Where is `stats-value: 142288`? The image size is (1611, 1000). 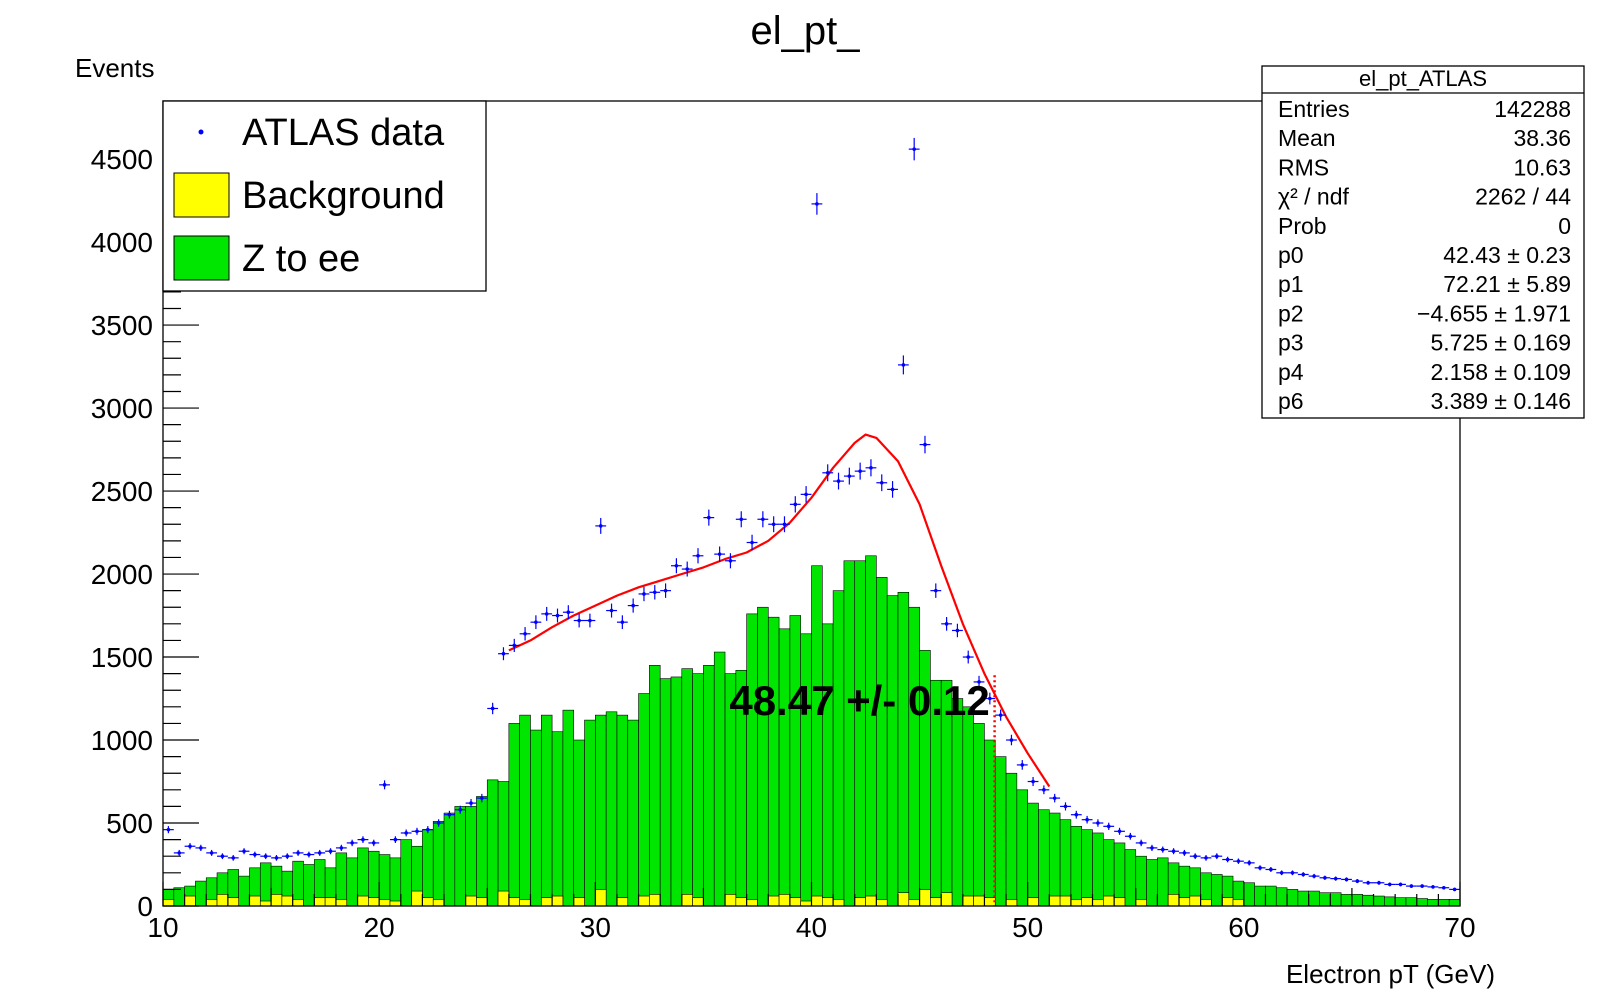 stats-value: 142288 is located at coordinates (1532, 109).